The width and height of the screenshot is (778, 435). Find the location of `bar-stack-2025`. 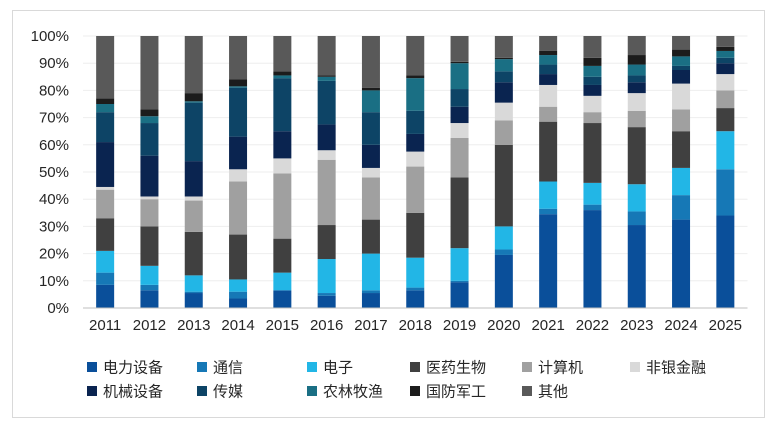

bar-stack-2025 is located at coordinates (725, 172).